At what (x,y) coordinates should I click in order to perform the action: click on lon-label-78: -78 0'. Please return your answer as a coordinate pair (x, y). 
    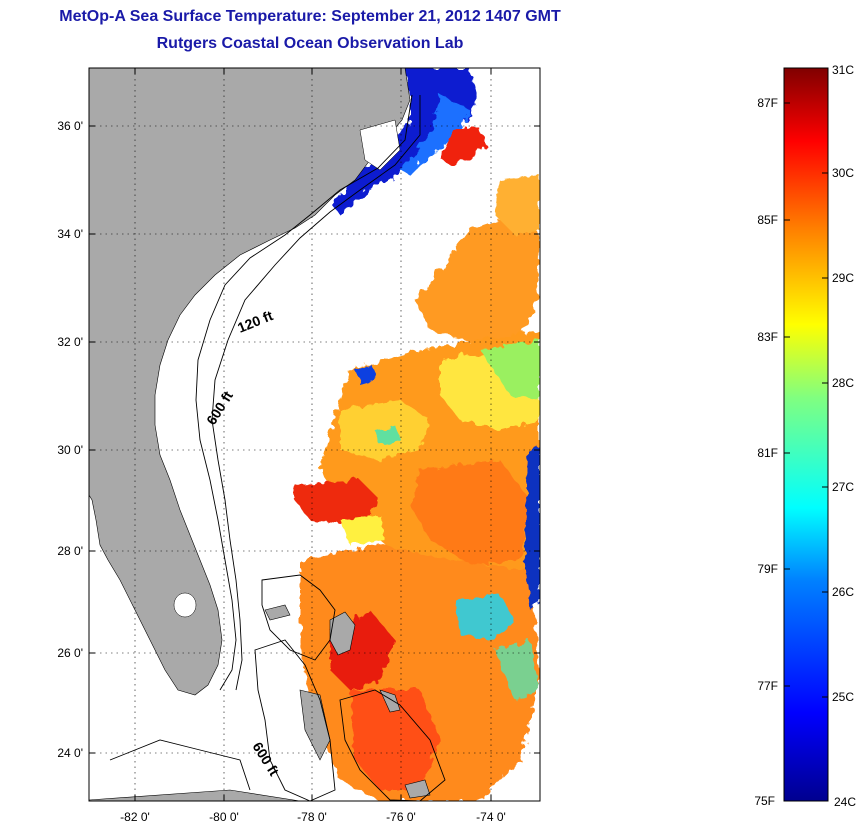
    Looking at the image, I should click on (312, 817).